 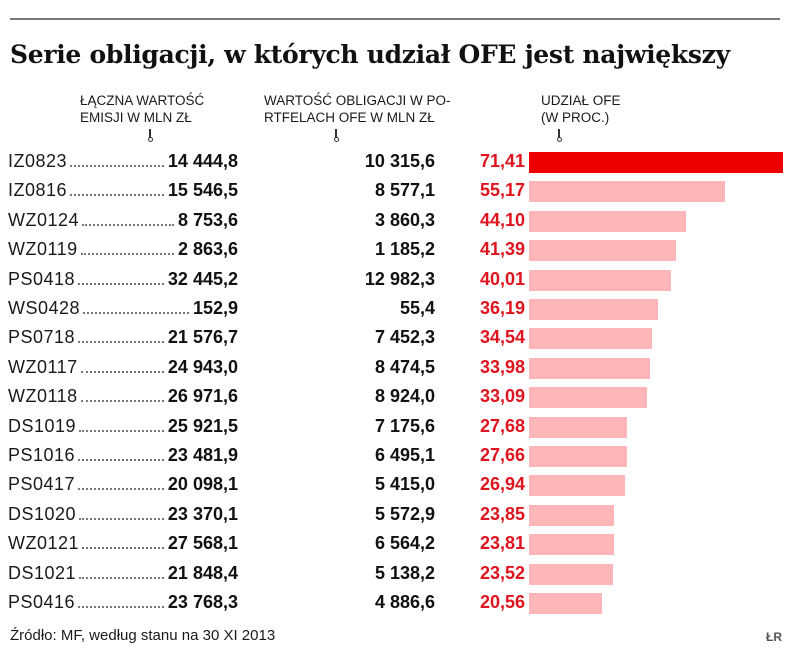 What do you see at coordinates (202, 396) in the screenshot?
I see `emission-value: 26 971,6` at bounding box center [202, 396].